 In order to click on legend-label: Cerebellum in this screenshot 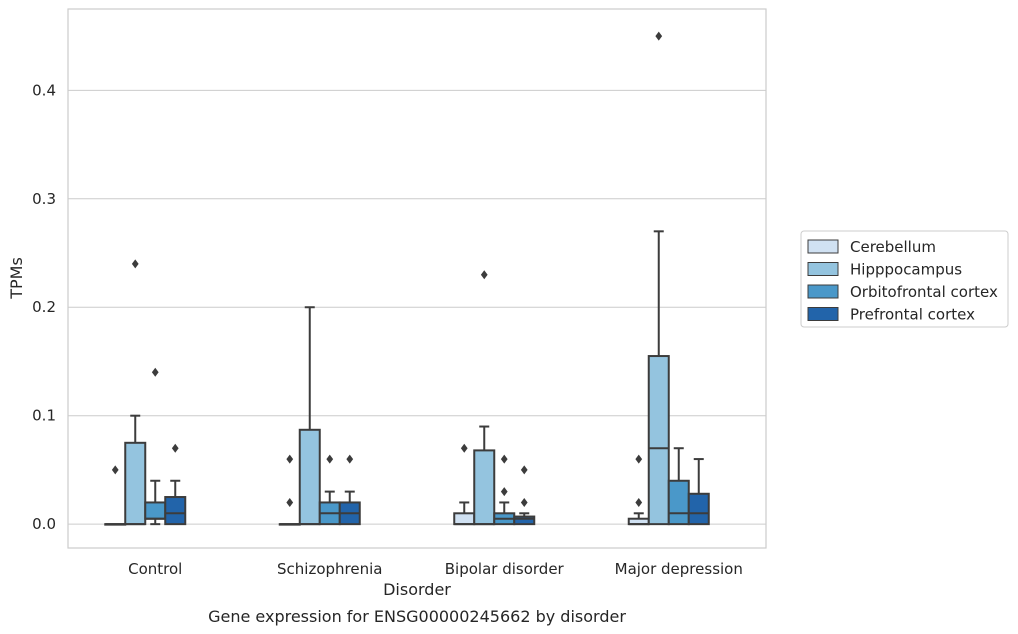, I will do `click(893, 247)`.